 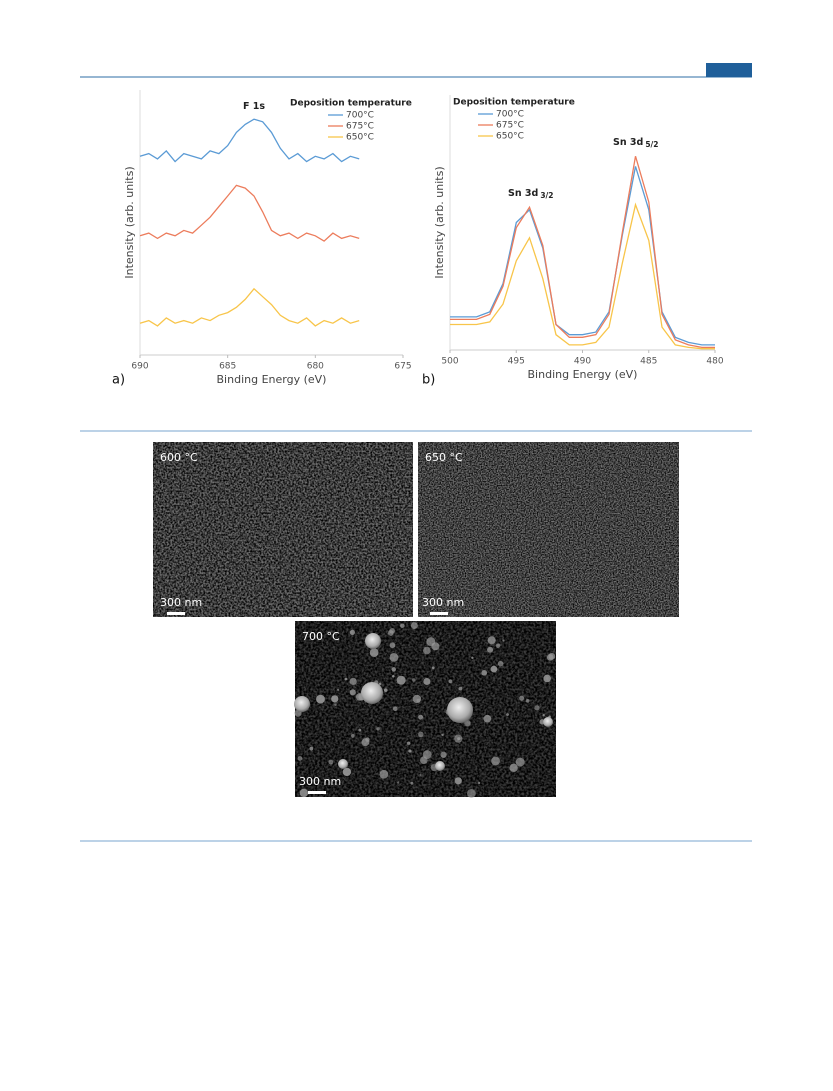 What do you see at coordinates (449, 362) in the screenshot?
I see `x-tick-label: 500` at bounding box center [449, 362].